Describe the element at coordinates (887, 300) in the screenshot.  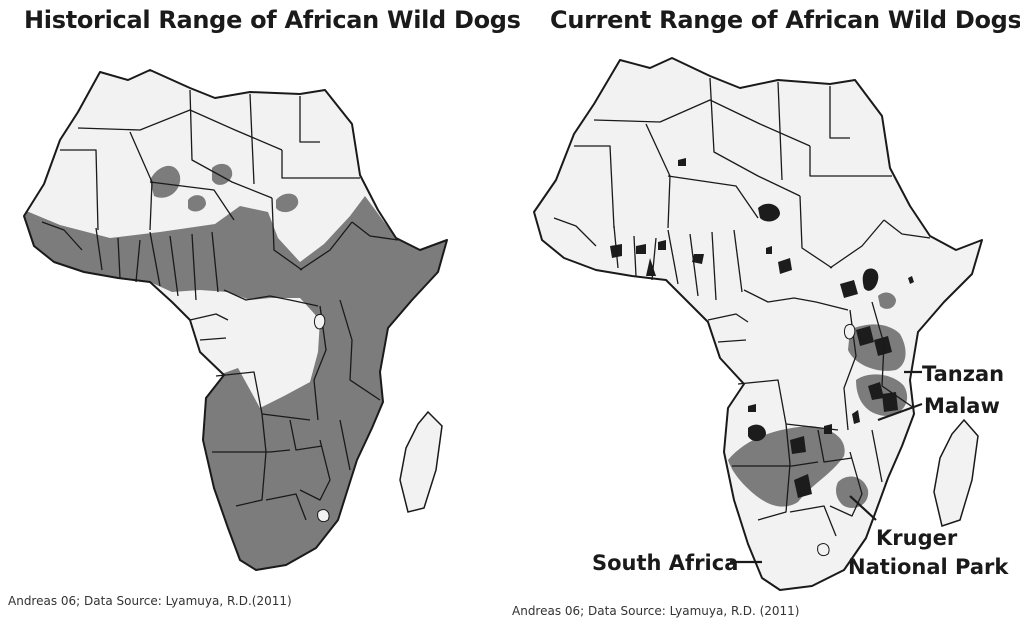
I see `range-kenya` at that location.